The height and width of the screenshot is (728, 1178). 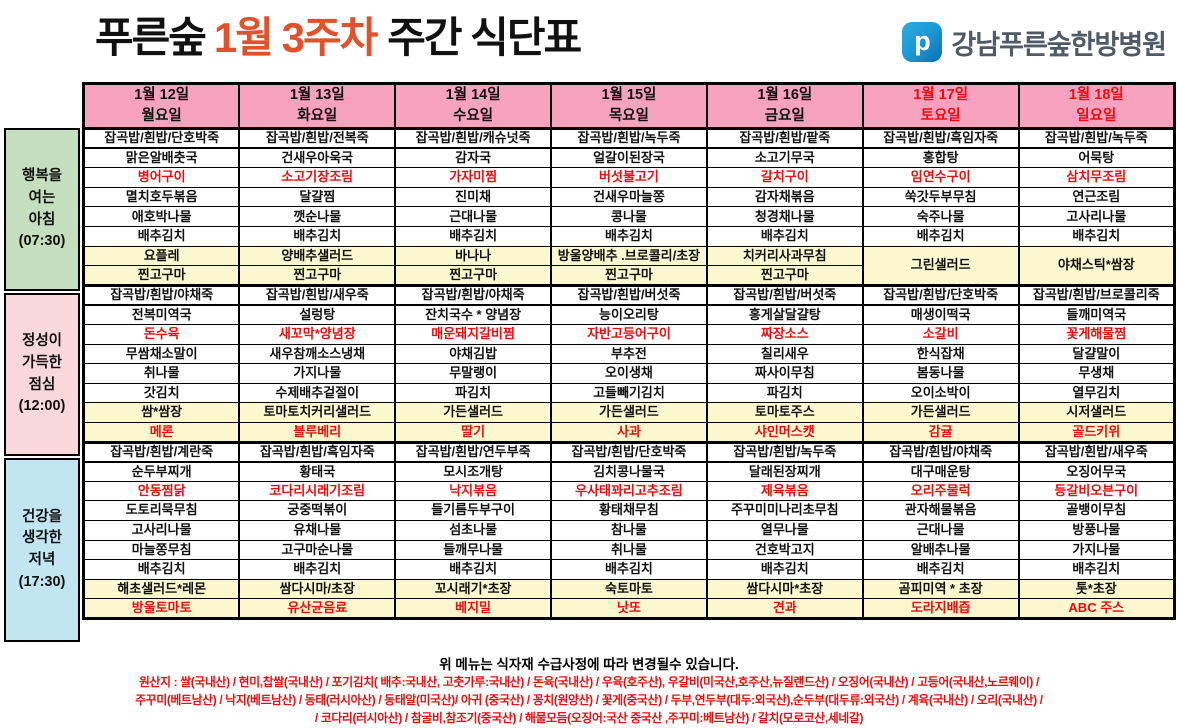 What do you see at coordinates (473, 256) in the screenshot?
I see `menu-special: 바나나` at bounding box center [473, 256].